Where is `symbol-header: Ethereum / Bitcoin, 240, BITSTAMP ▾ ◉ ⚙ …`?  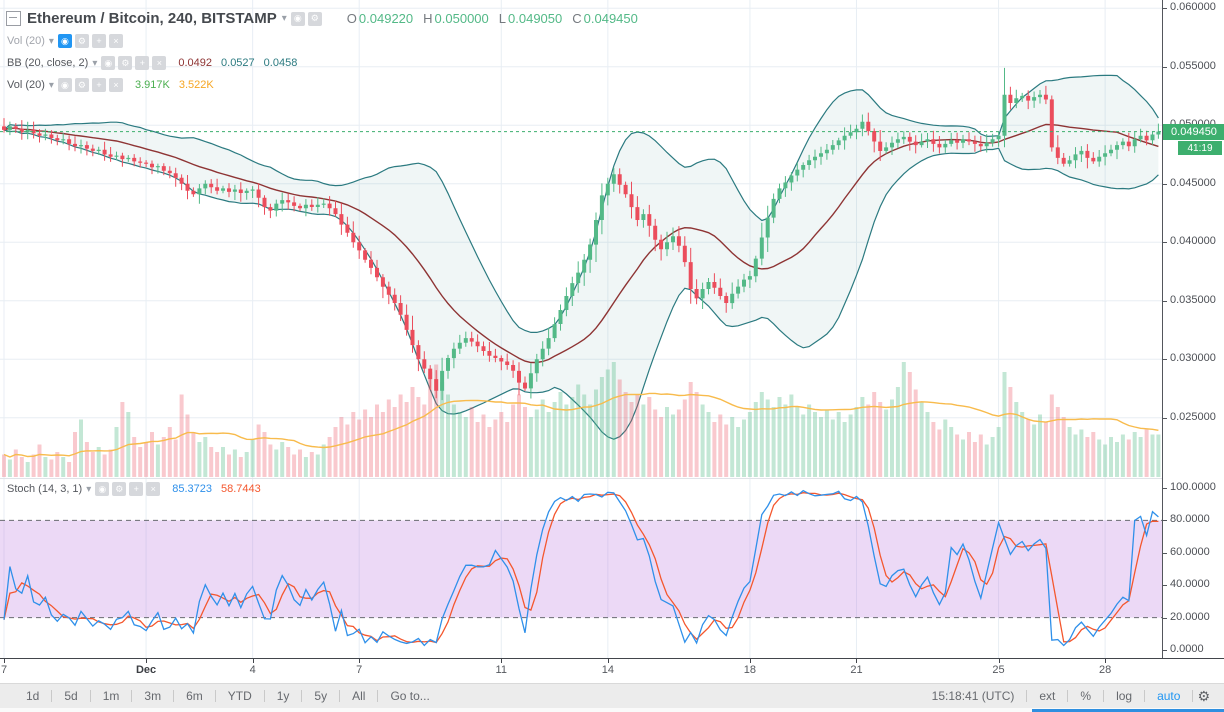 symbol-header: Ethereum / Bitcoin, 240, BITSTAMP ▾ ◉ ⚙ … is located at coordinates (322, 18).